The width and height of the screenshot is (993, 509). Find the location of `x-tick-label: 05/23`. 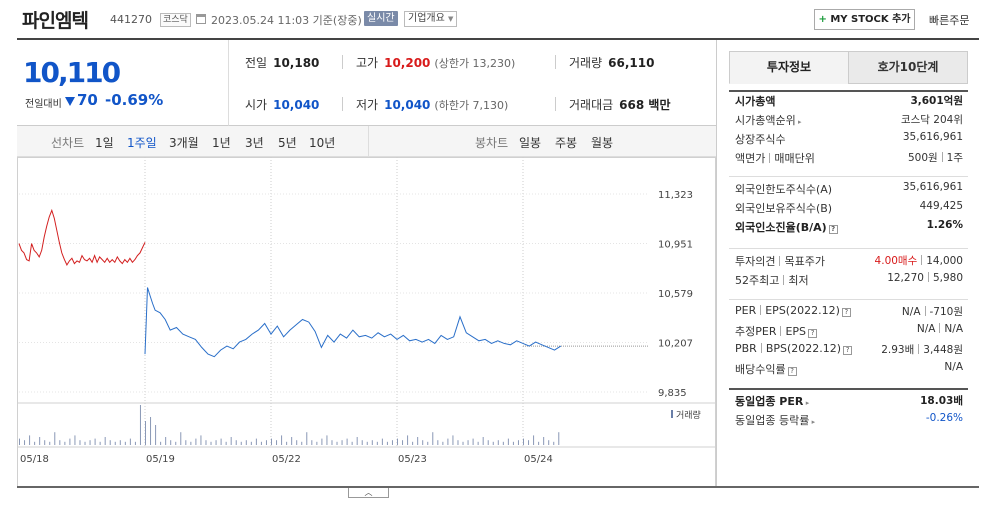

x-tick-label: 05/23 is located at coordinates (412, 459).